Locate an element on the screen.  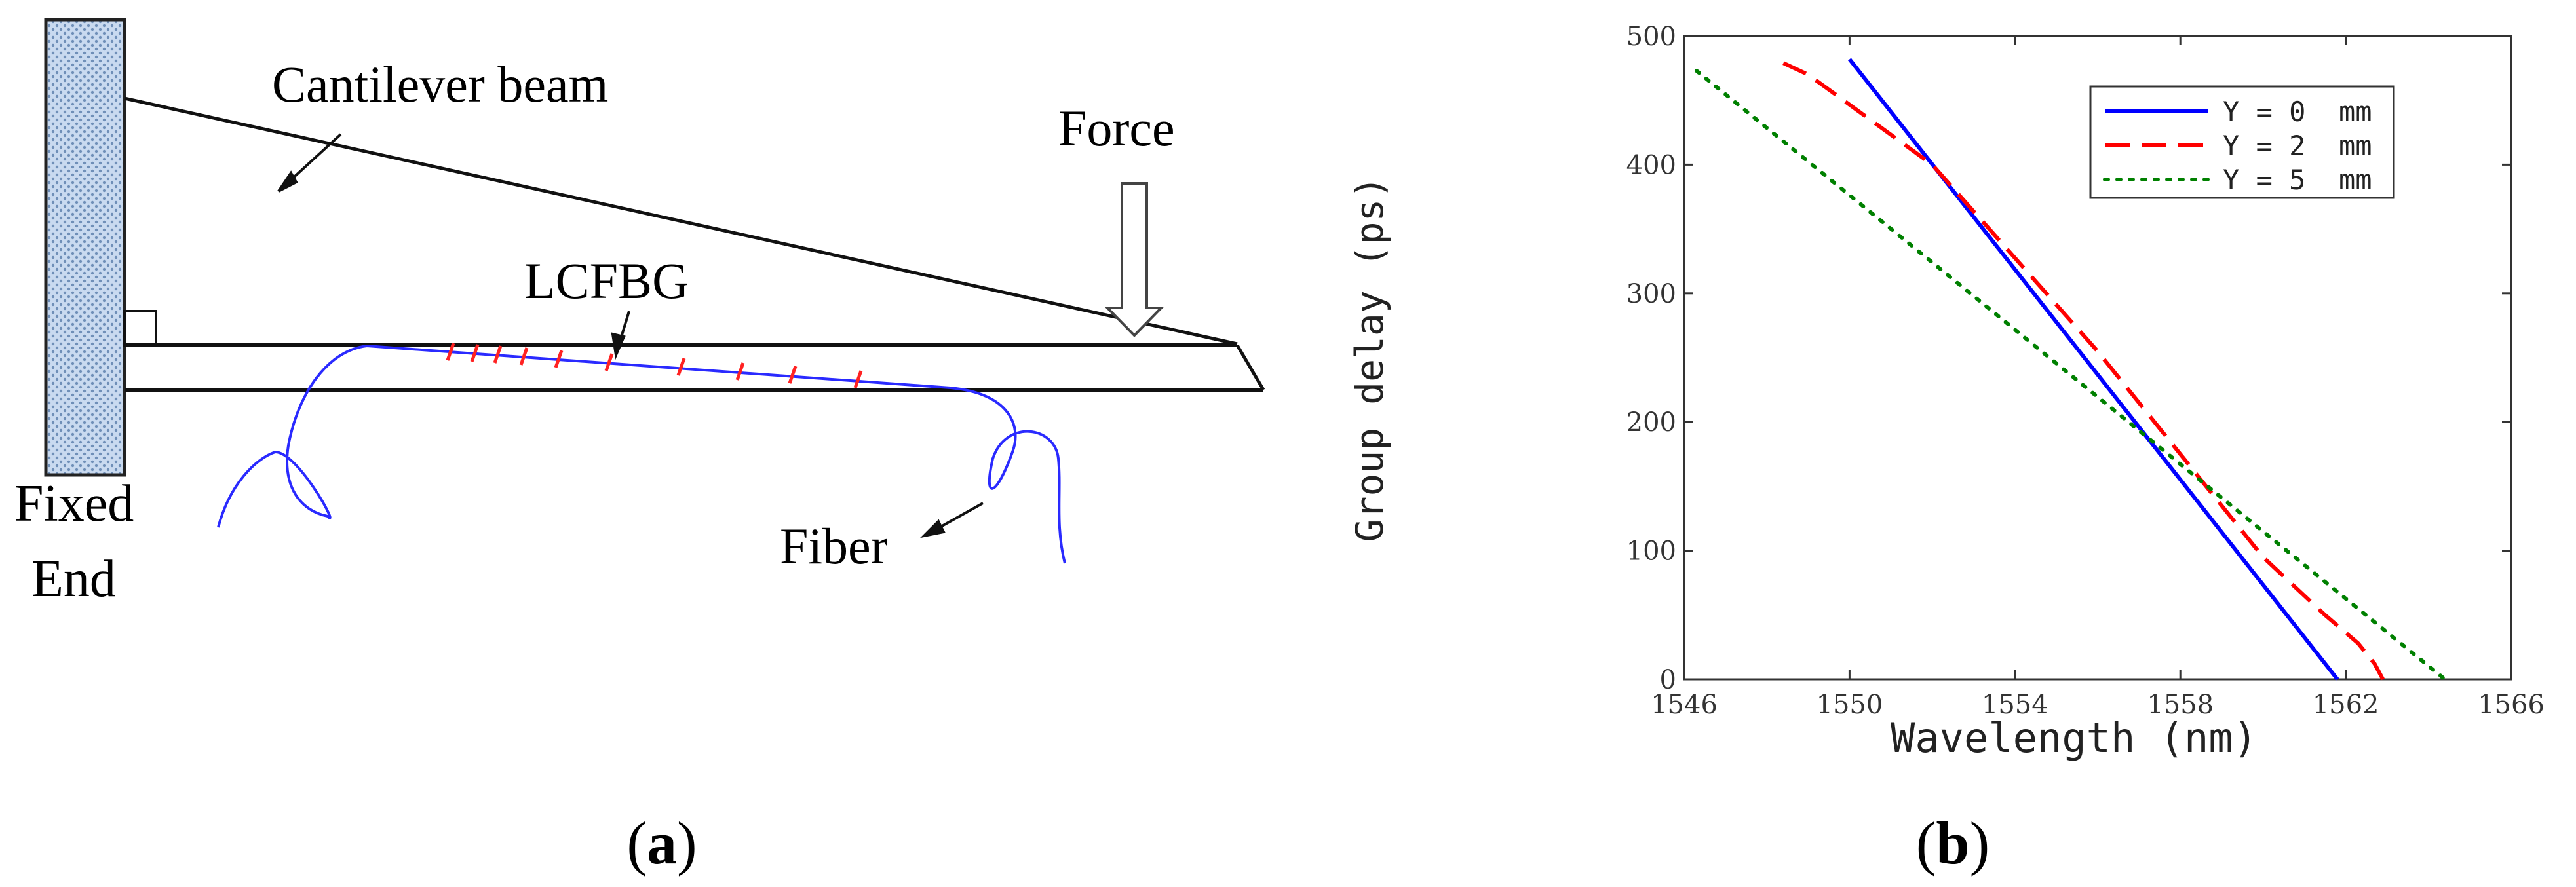
y-tick-label: 400 is located at coordinates (1651, 165).